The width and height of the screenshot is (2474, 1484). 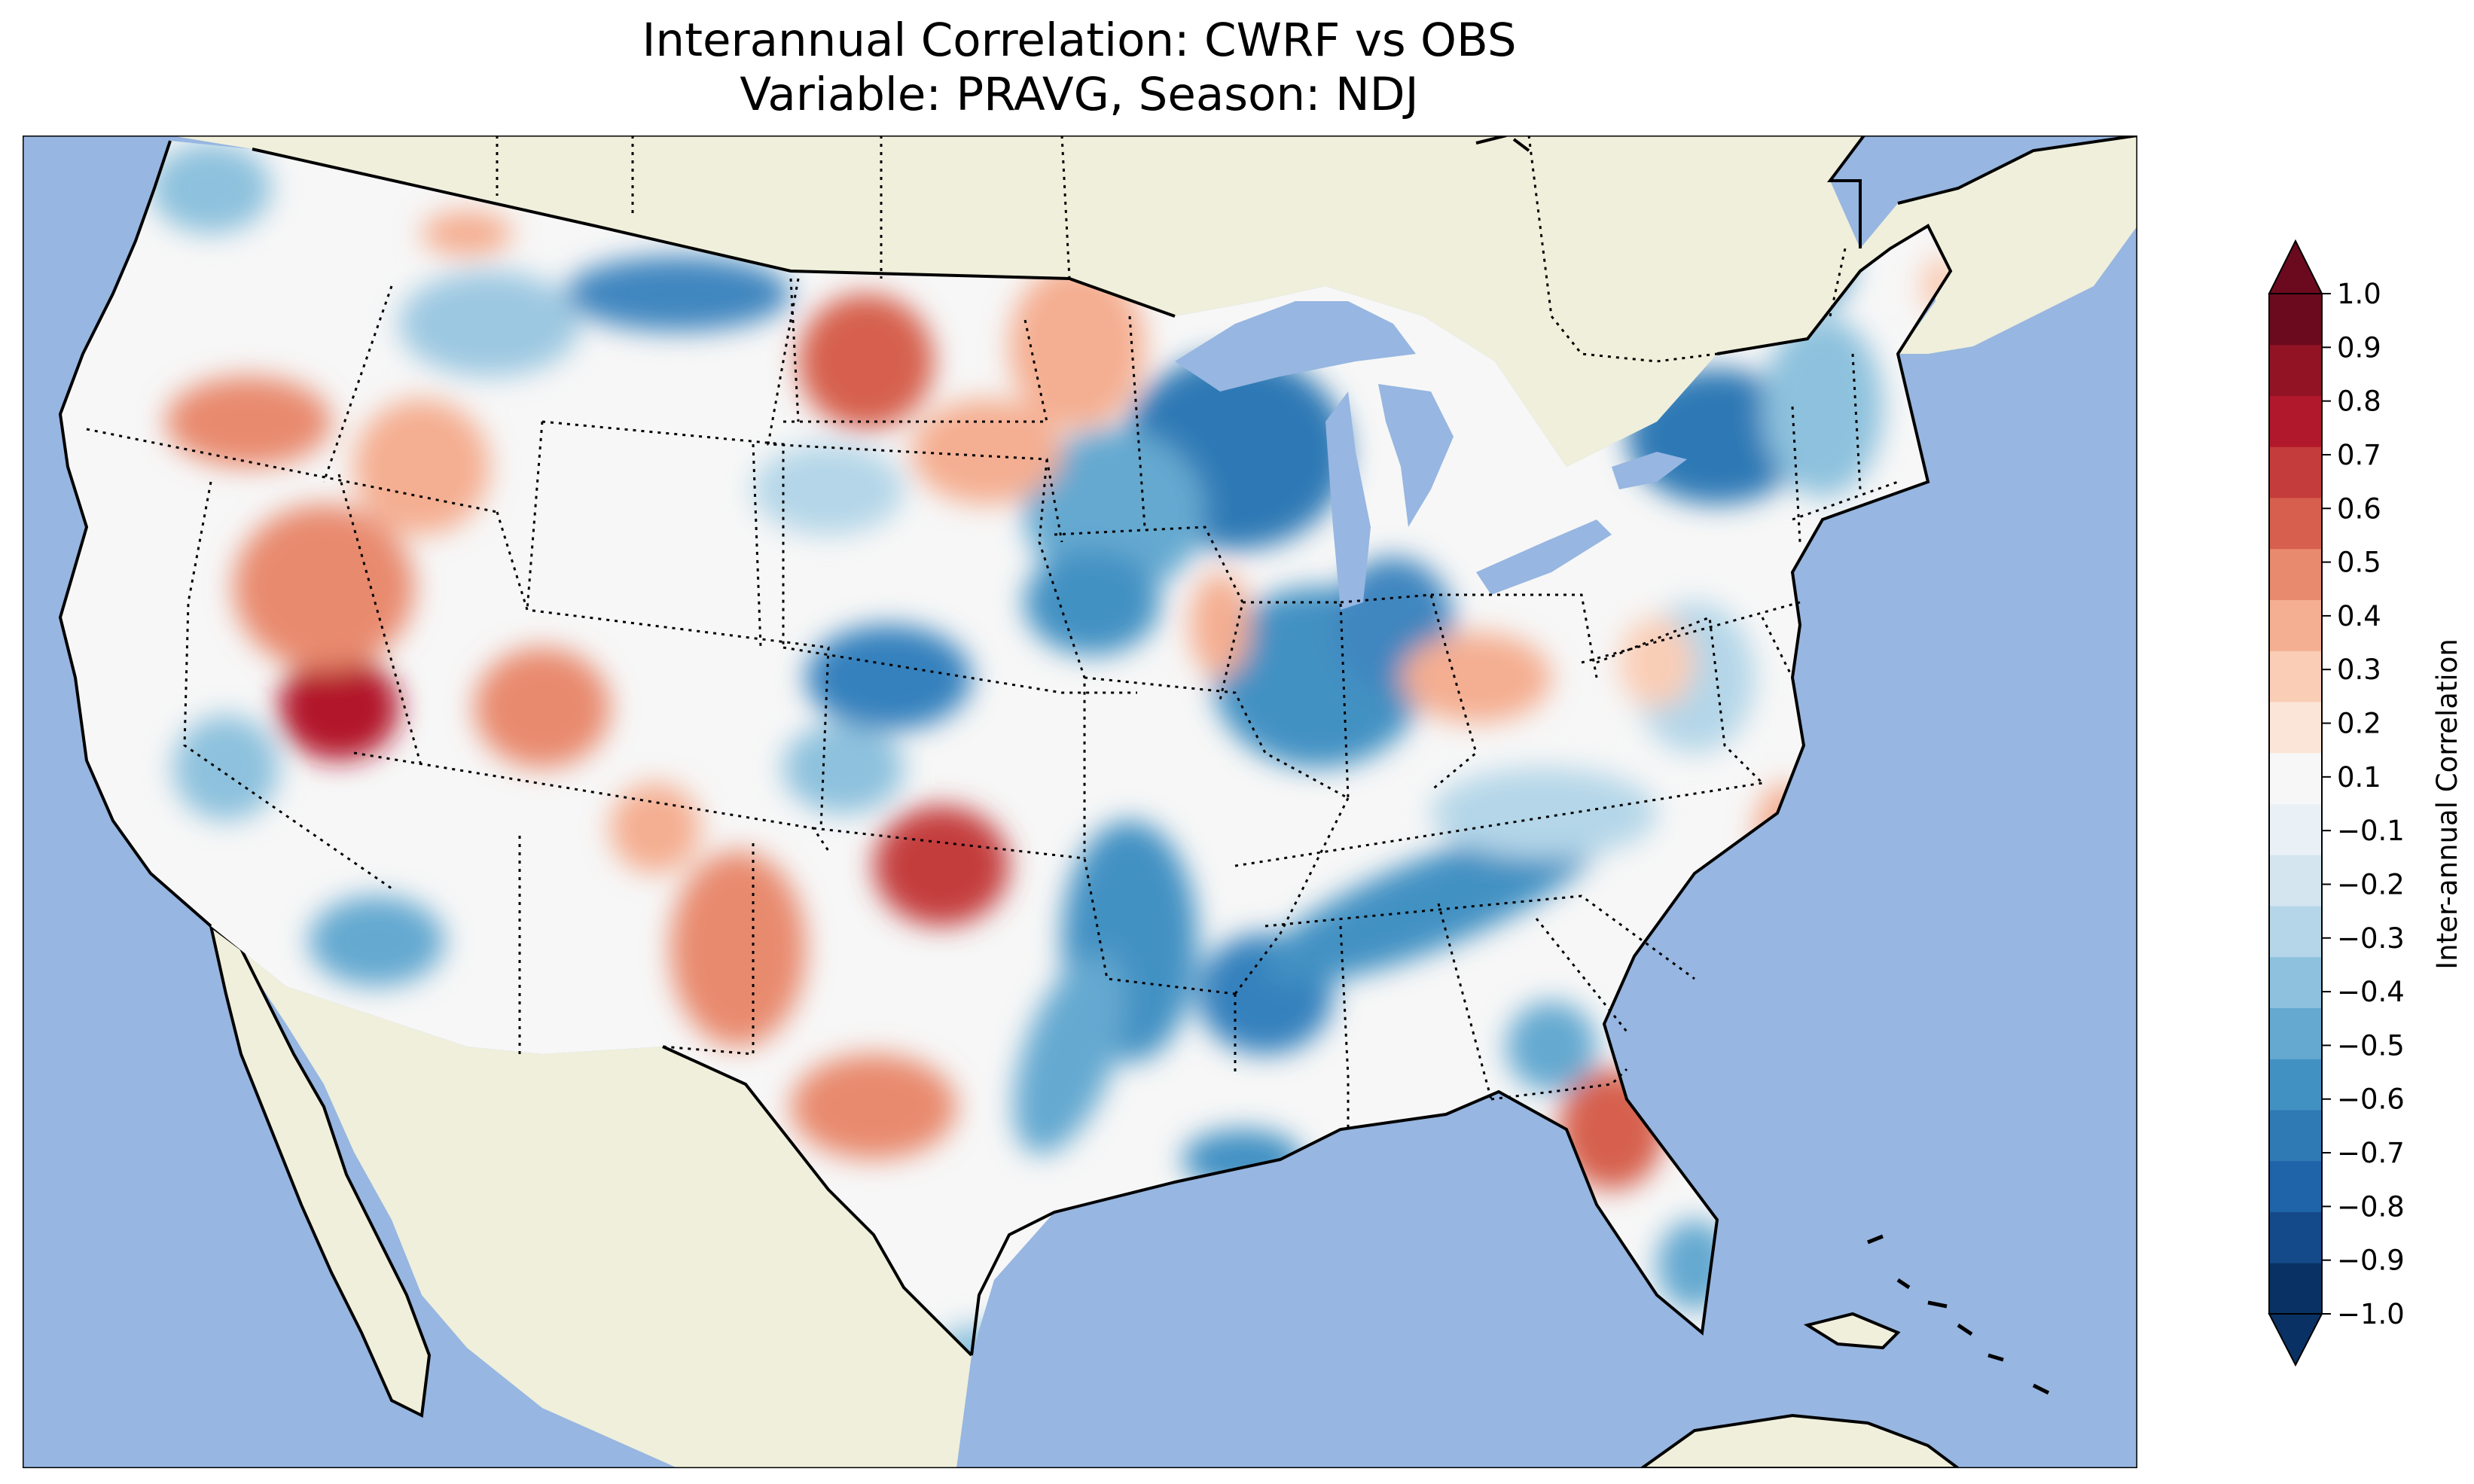 What do you see at coordinates (2371, 1314) in the screenshot?
I see `colorbar-tick-label: −1.0` at bounding box center [2371, 1314].